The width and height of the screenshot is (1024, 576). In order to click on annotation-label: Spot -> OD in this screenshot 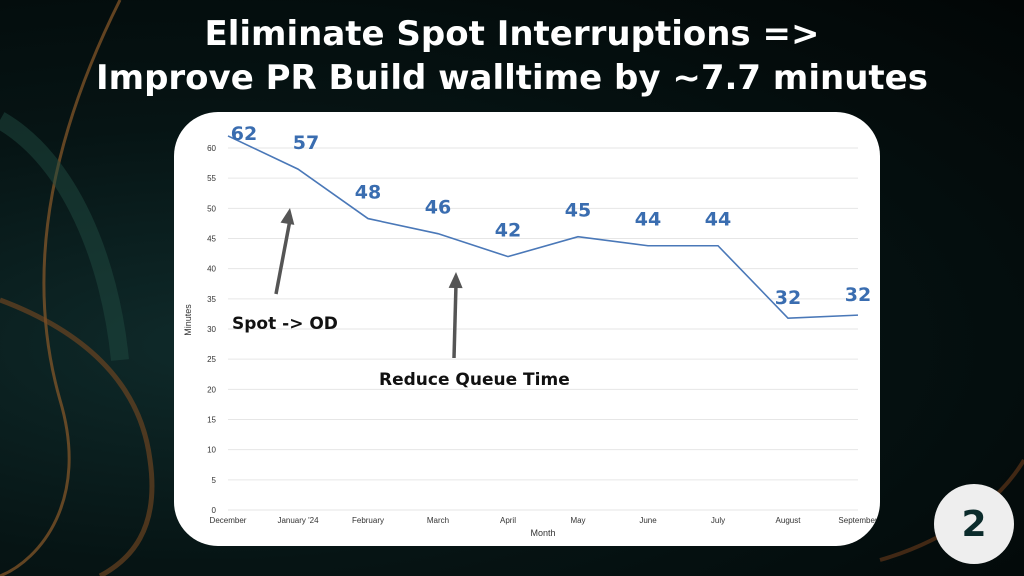, I will do `click(285, 324)`.